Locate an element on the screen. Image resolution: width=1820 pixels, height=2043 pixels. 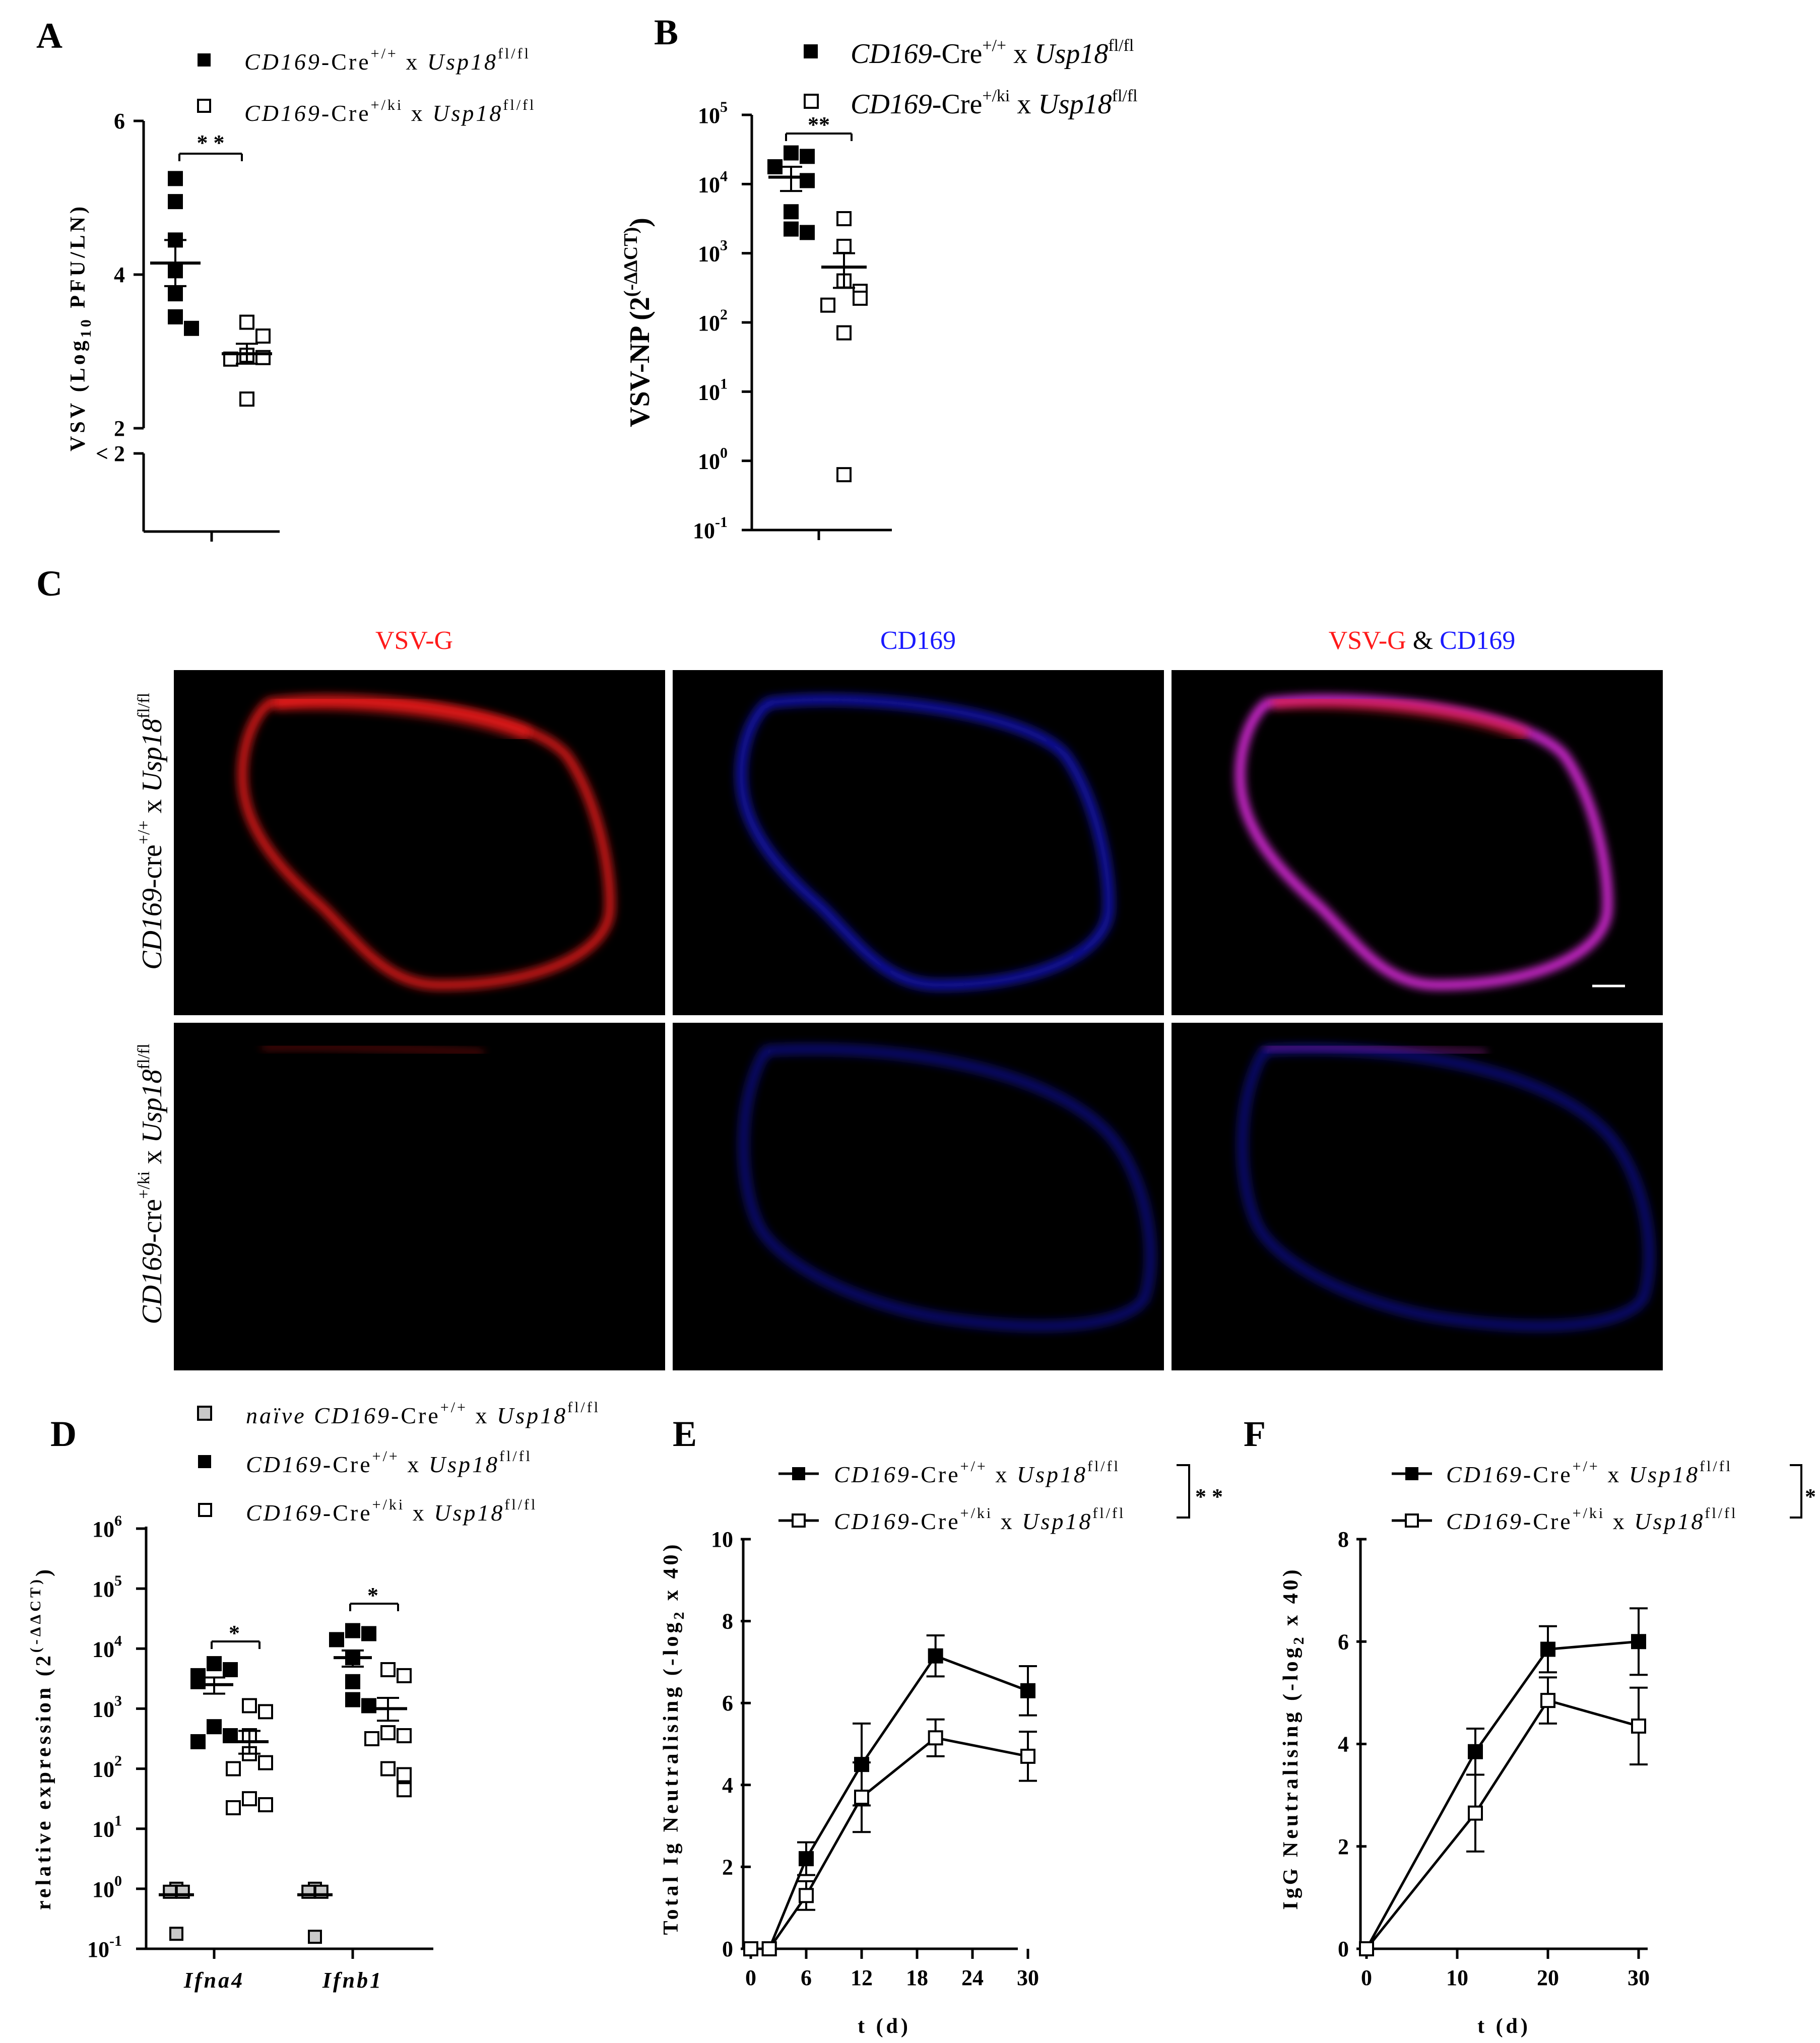
y-tick-label: 2 is located at coordinates (1343, 1846).